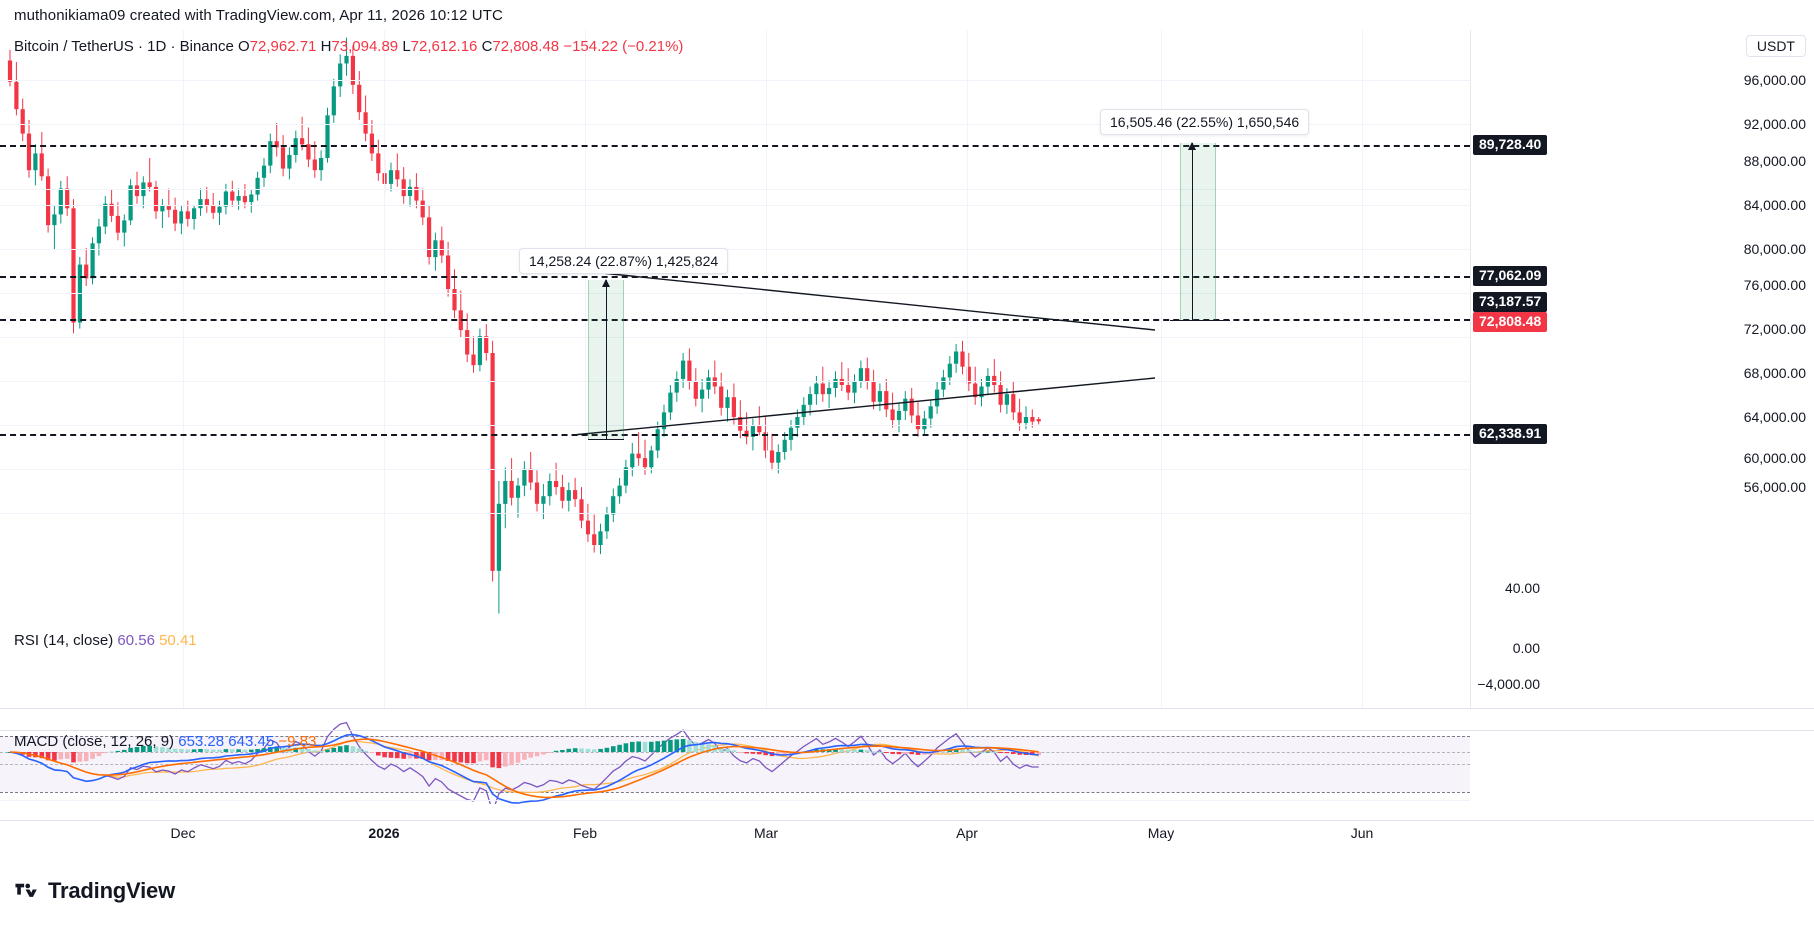 The height and width of the screenshot is (930, 1814). Describe the element at coordinates (907, 820) in the screenshot. I see `pane-divider-time` at that location.